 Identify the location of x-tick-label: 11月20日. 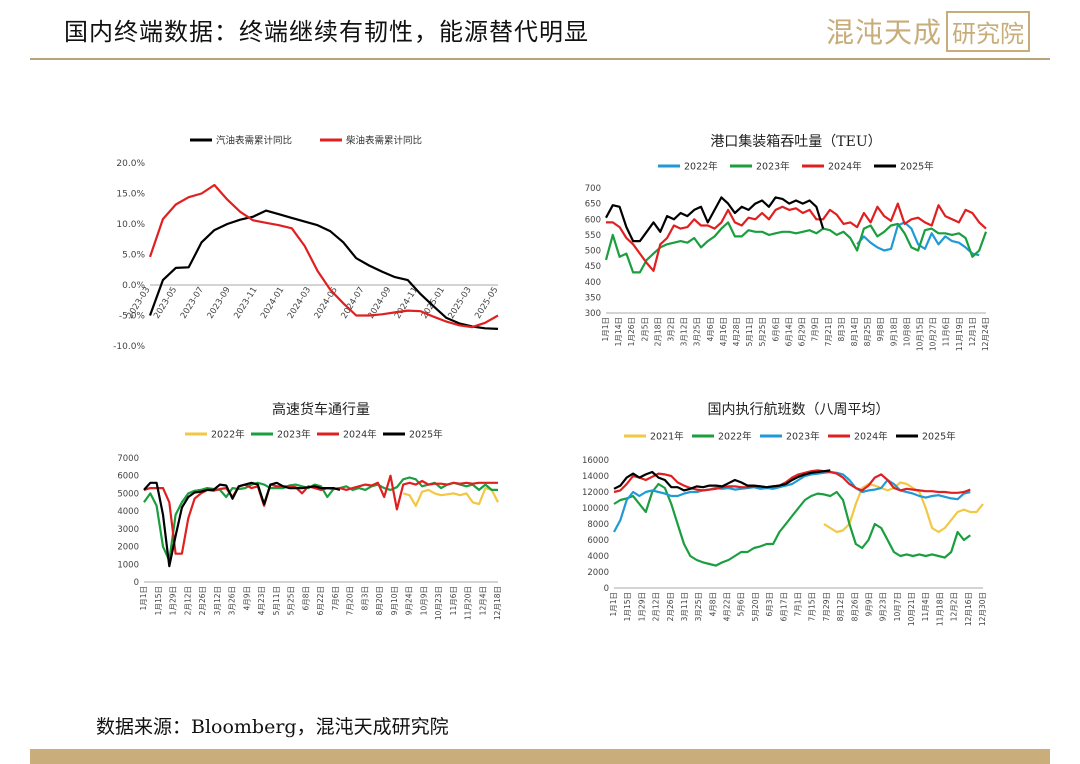
(468, 603).